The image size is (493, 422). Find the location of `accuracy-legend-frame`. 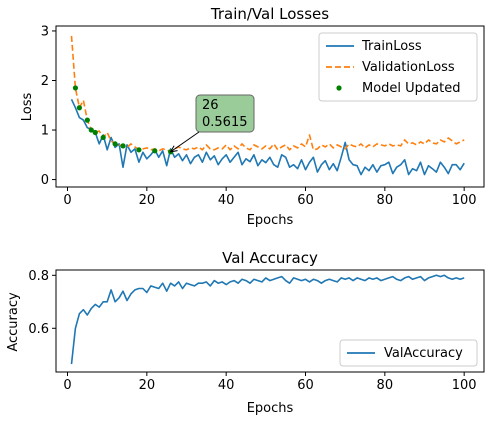

accuracy-legend-frame is located at coordinates (408, 353).